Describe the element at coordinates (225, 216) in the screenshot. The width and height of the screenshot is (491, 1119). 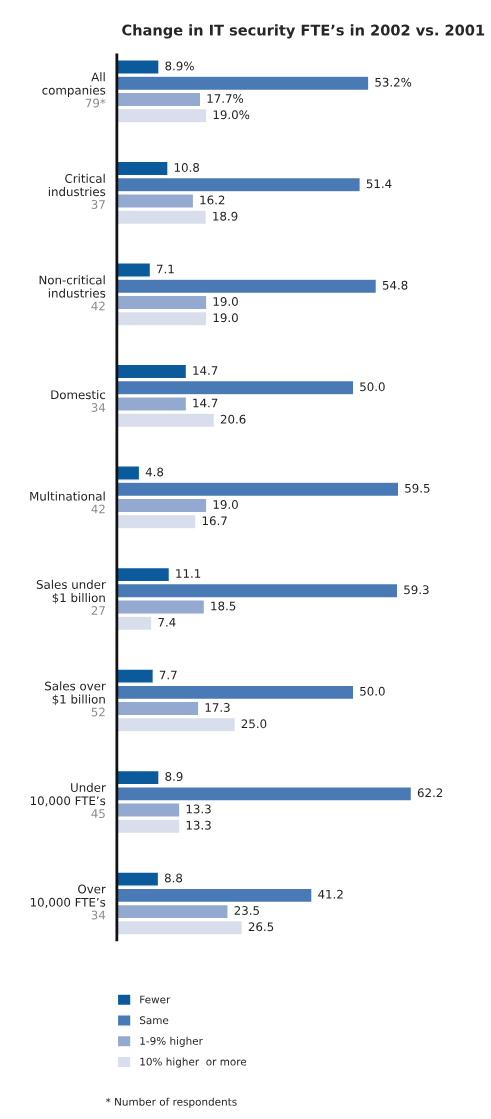
I see `data-label: 18.9` at that location.